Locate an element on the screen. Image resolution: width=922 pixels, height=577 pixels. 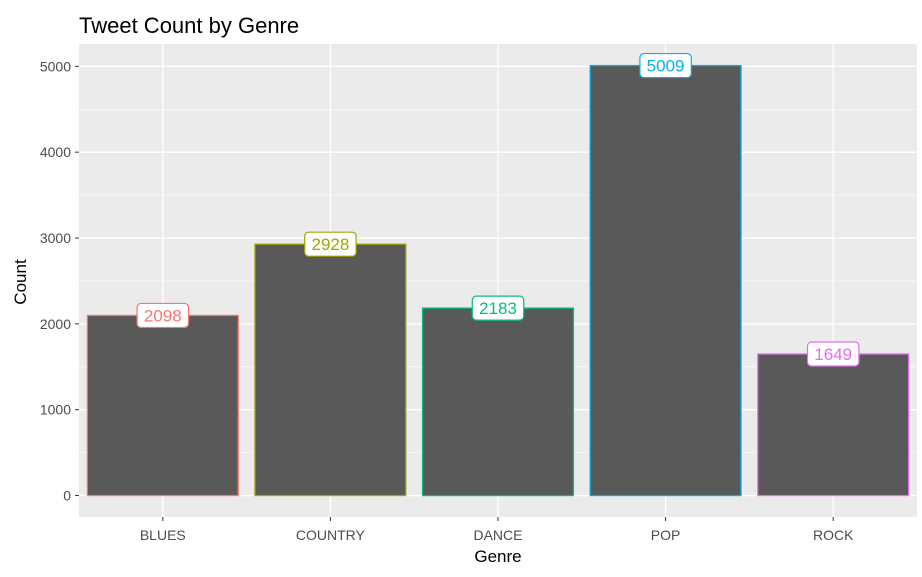
data-label: 2098 is located at coordinates (163, 315).